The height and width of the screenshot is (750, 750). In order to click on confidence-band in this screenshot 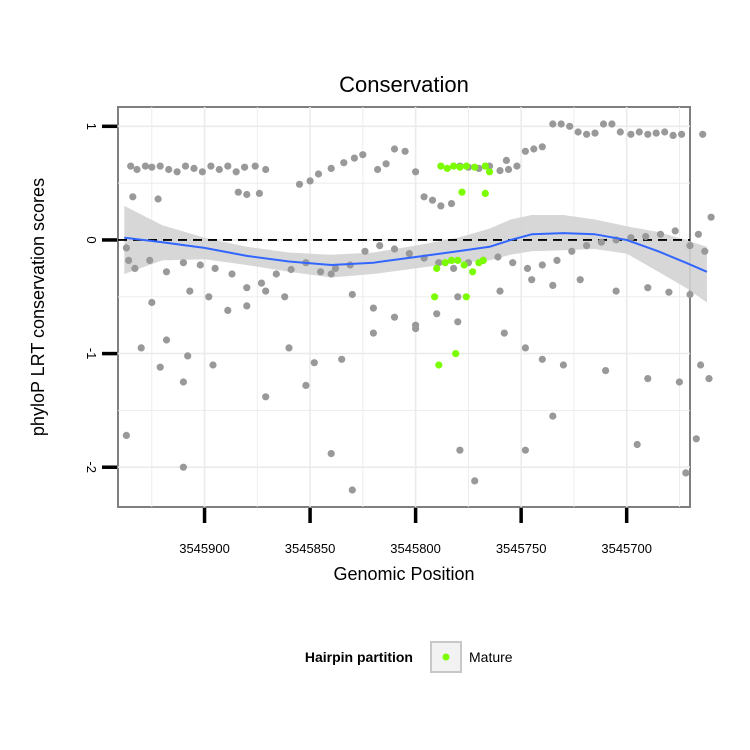, I will do `click(415, 254)`.